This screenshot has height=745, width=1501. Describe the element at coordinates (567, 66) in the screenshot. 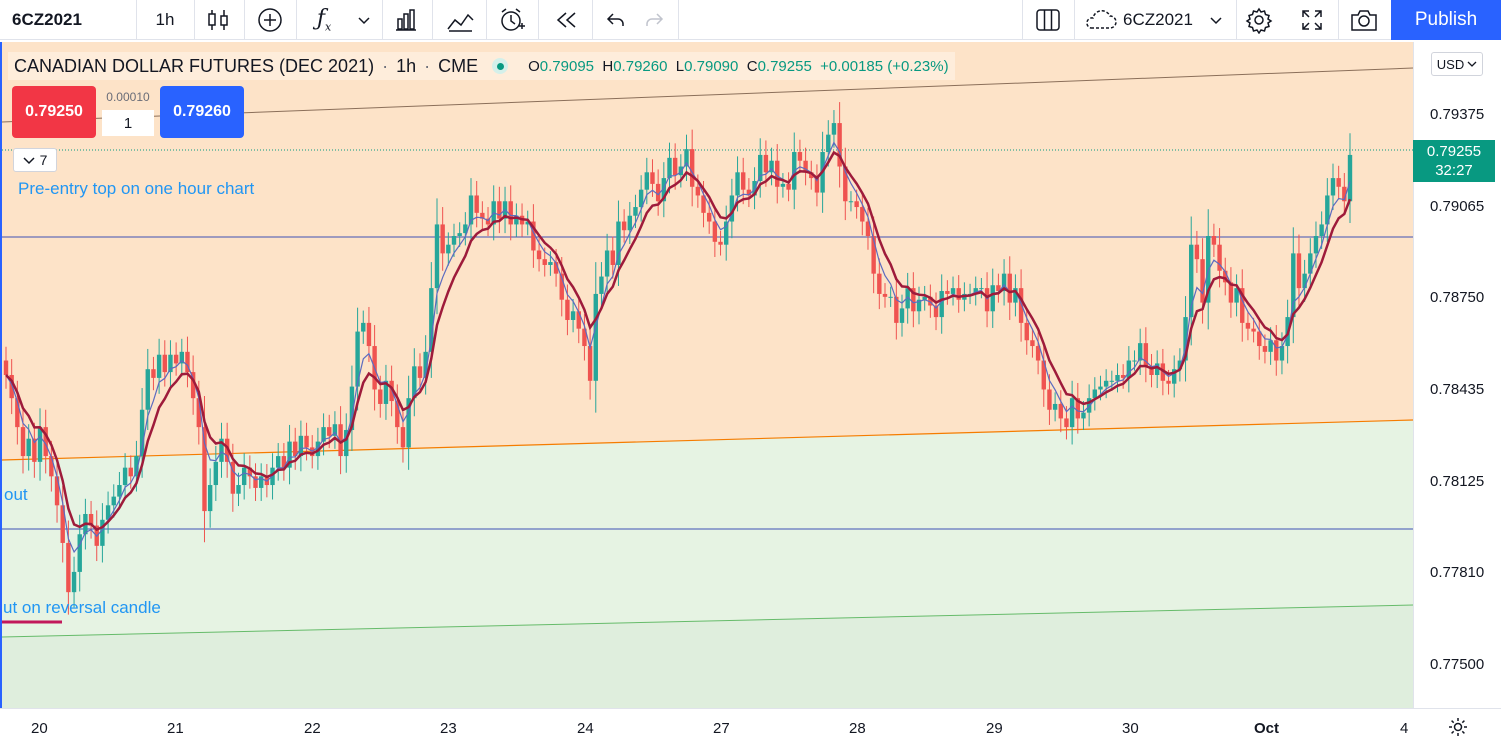

I see `open-value: 0.79095` at that location.